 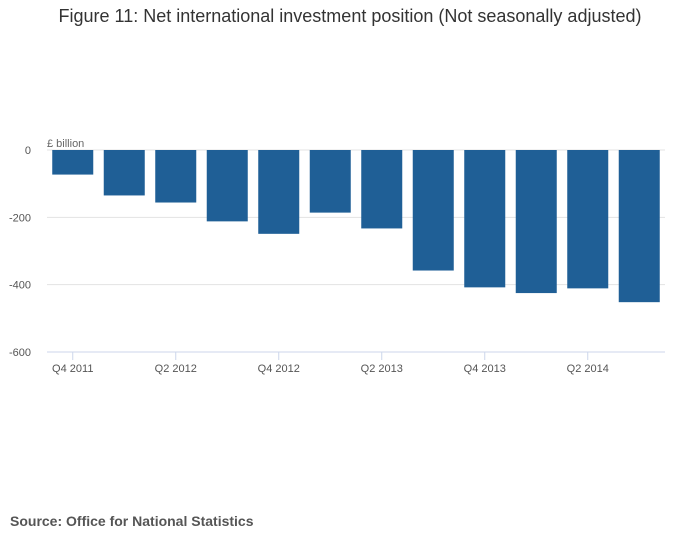 What do you see at coordinates (20, 252) in the screenshot?
I see `y-axis-ticks: 0 -200 -400 -600` at bounding box center [20, 252].